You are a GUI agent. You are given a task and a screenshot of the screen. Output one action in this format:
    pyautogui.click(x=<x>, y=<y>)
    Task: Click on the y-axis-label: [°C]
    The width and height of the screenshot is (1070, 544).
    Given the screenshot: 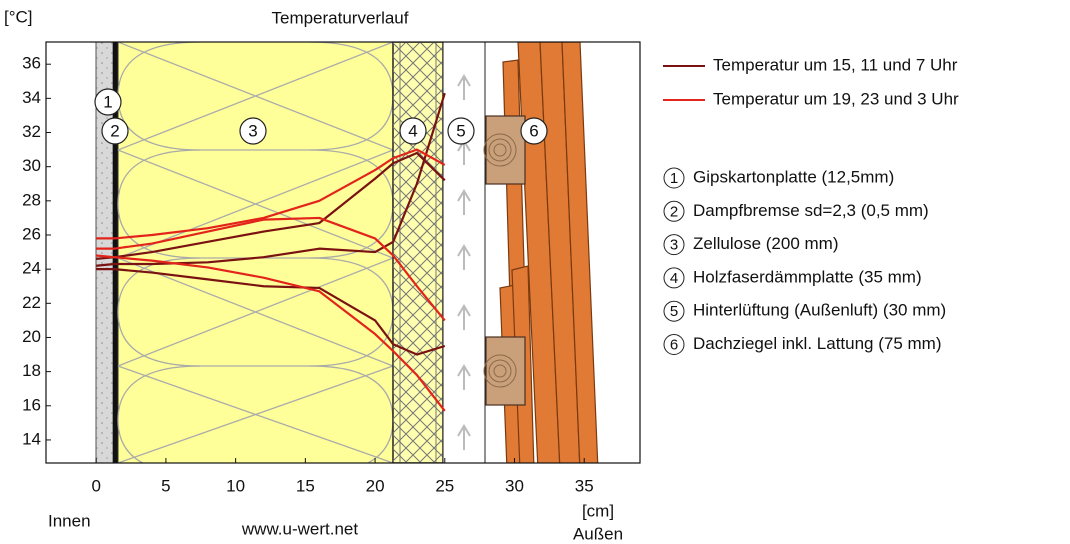 What is the action you would take?
    pyautogui.click(x=18, y=16)
    